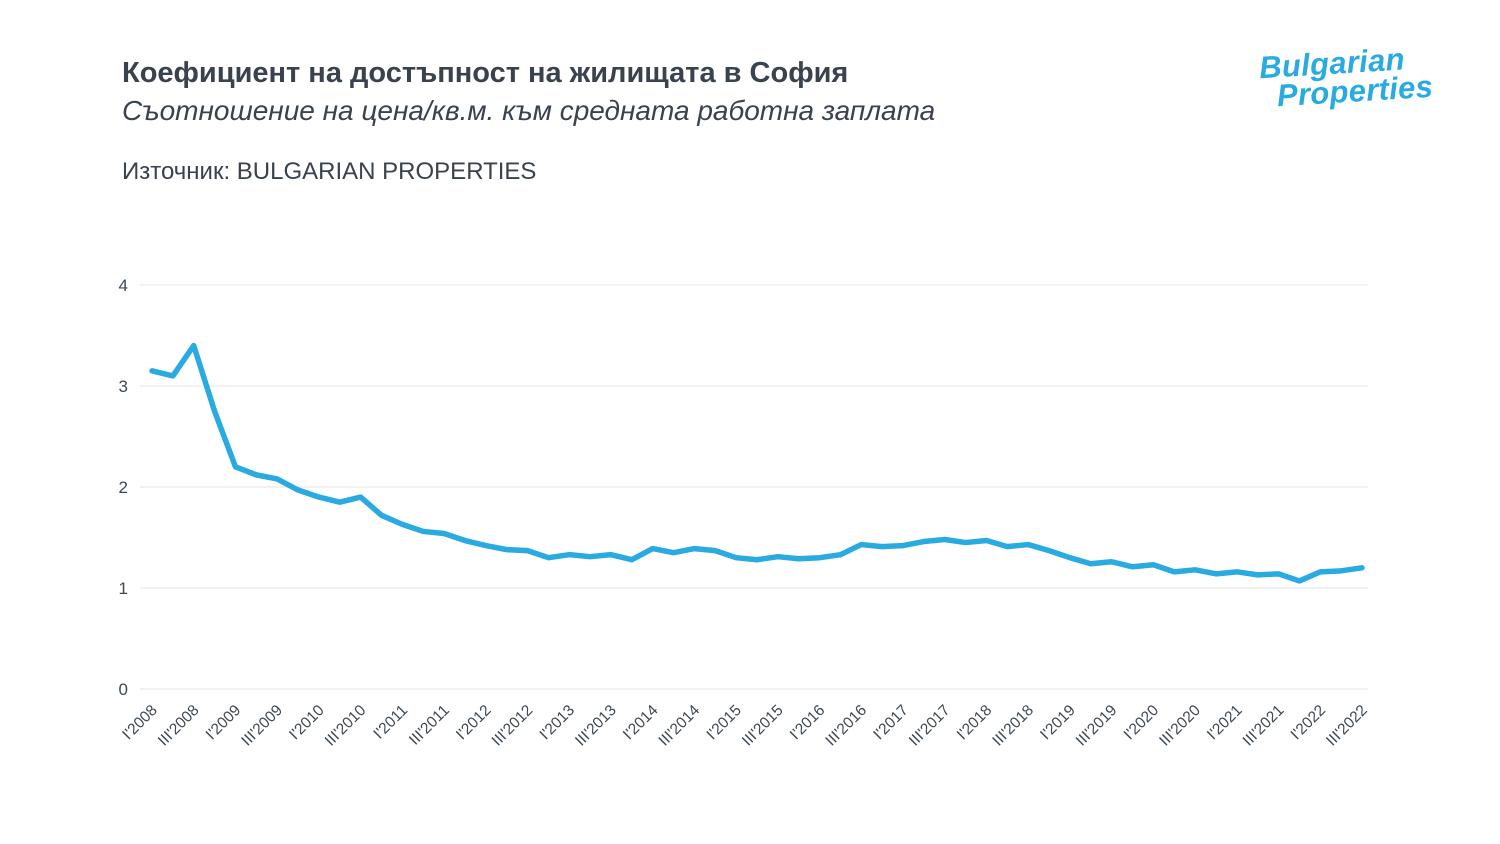 Image resolution: width=1500 pixels, height=844 pixels. Describe the element at coordinates (262, 726) in the screenshot. I see `x-axis-tick-label: III'2009` at that location.